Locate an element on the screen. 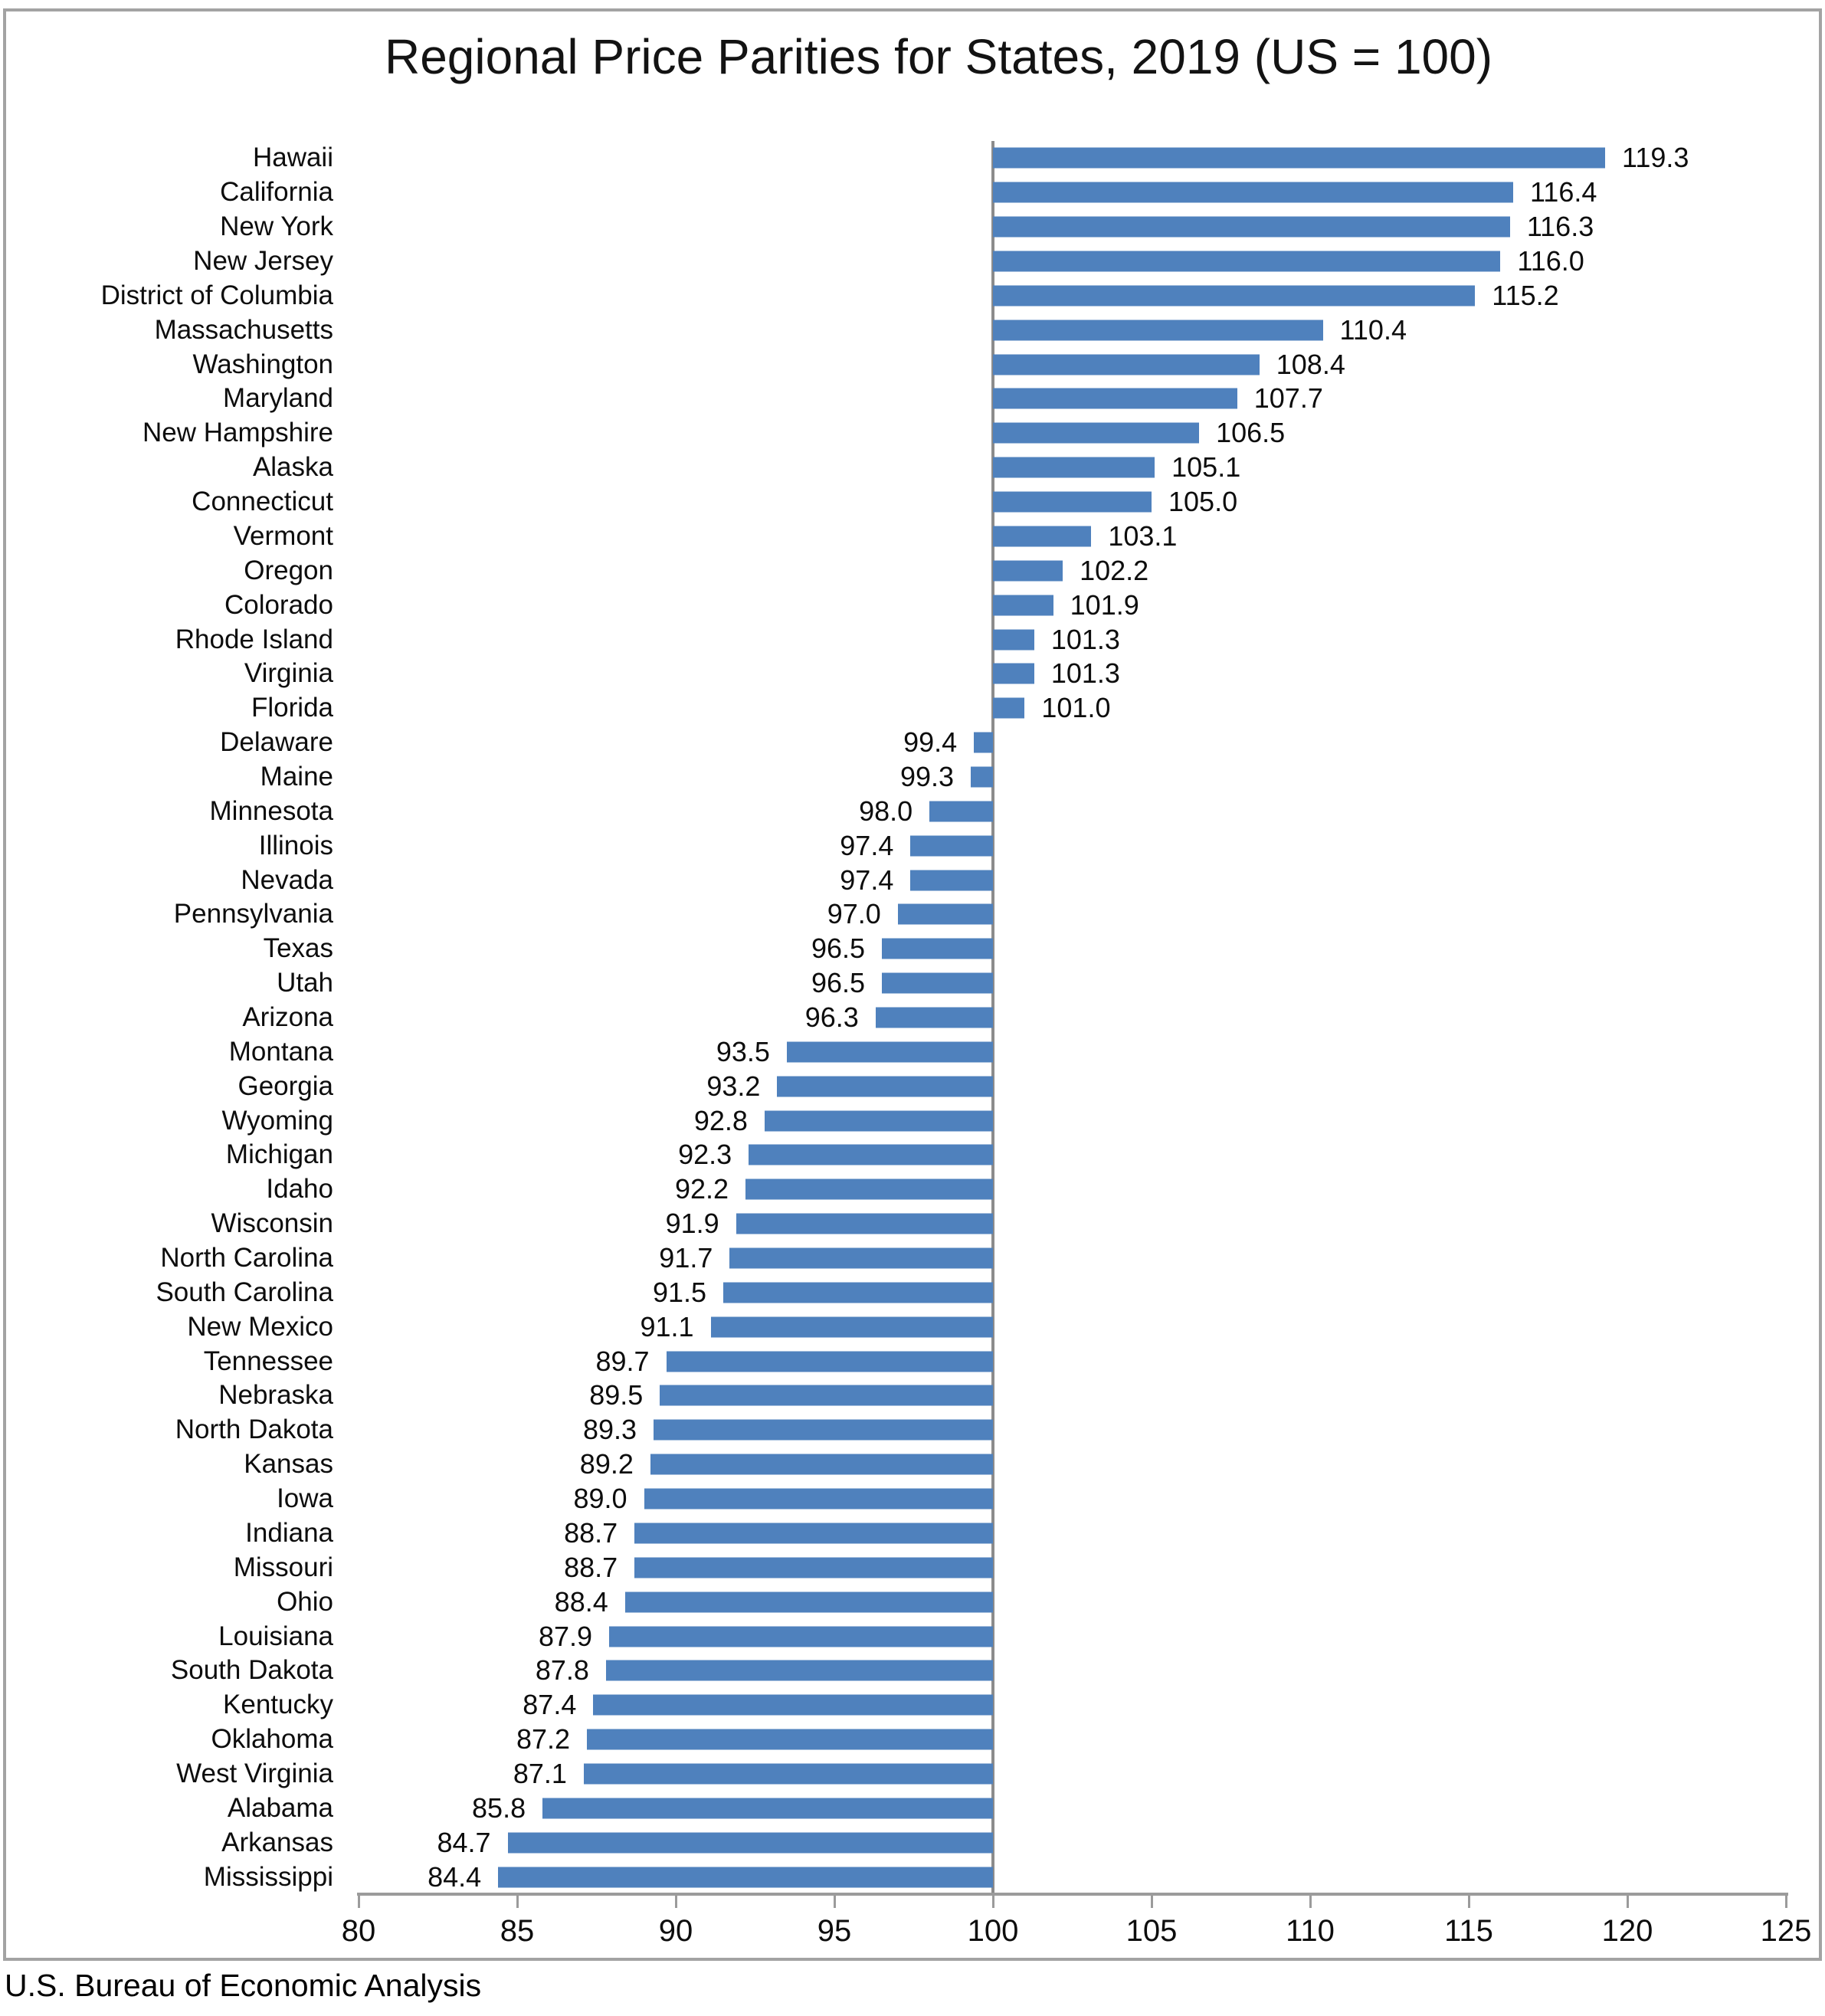 The height and width of the screenshot is (2016, 1825). bar-field: 91.7 is located at coordinates (1072, 1258).